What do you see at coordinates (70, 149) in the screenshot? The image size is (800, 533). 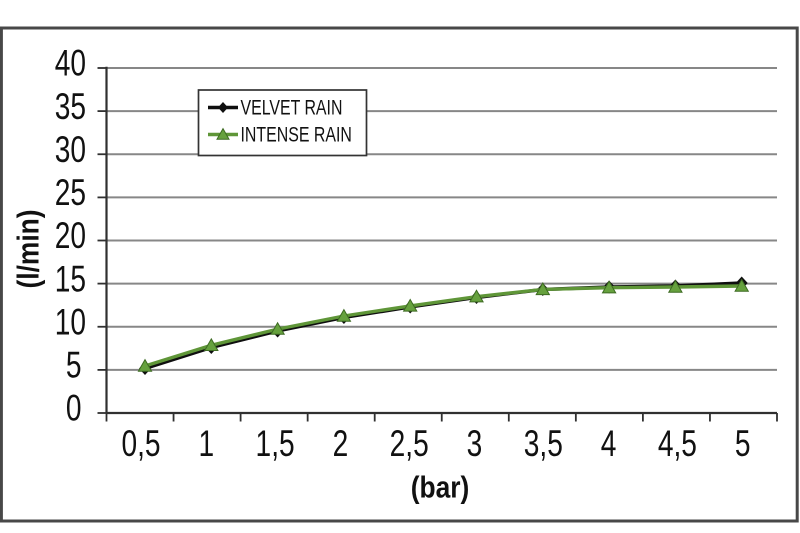 I see `svg-text: 30` at bounding box center [70, 149].